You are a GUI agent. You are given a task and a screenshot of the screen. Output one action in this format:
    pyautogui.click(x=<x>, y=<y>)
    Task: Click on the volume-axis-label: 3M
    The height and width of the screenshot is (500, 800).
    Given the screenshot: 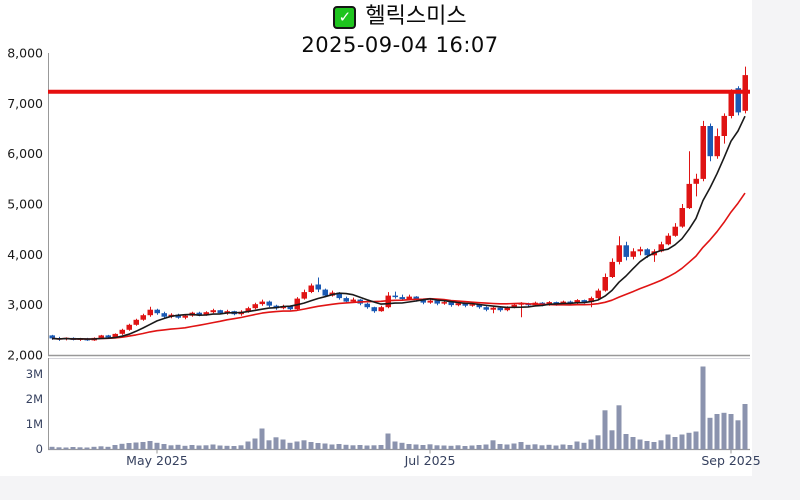 What is the action you would take?
    pyautogui.click(x=34, y=374)
    